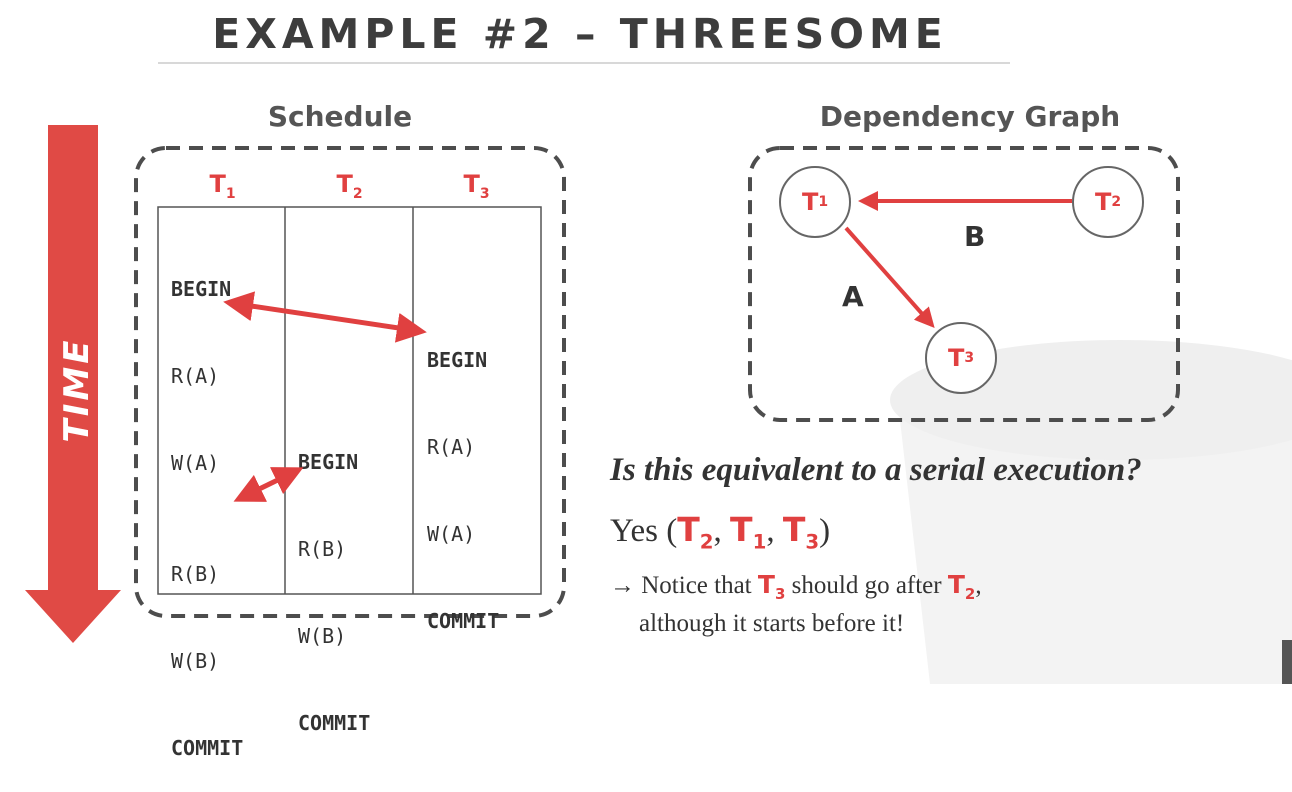 The height and width of the screenshot is (792, 1292). What do you see at coordinates (970, 116) in the screenshot?
I see `graph-title: Dependency Graph` at bounding box center [970, 116].